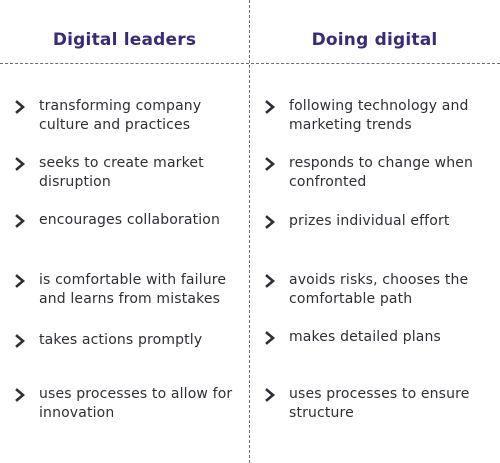  I want to click on list-item: seeks to create market disruption, so click(129, 173).